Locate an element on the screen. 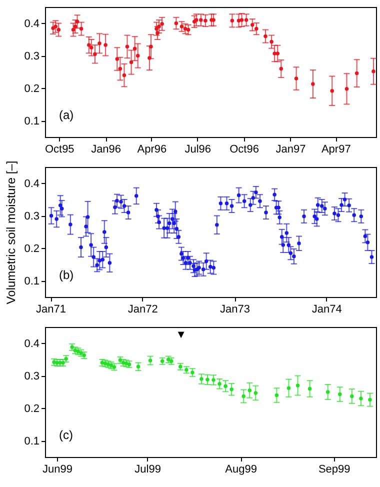  x-tick-label: Jan71 is located at coordinates (51, 310).